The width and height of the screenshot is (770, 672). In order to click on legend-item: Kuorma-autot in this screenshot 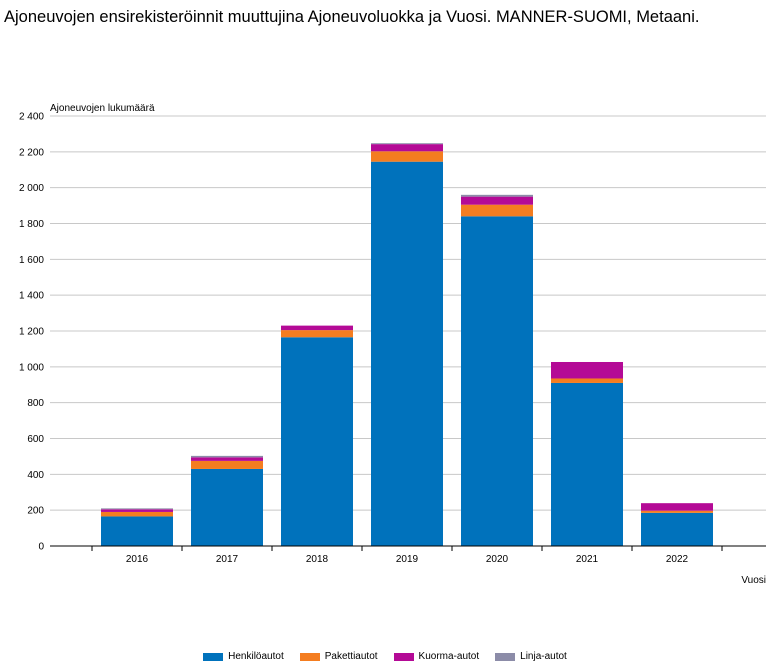, I will do `click(436, 656)`.